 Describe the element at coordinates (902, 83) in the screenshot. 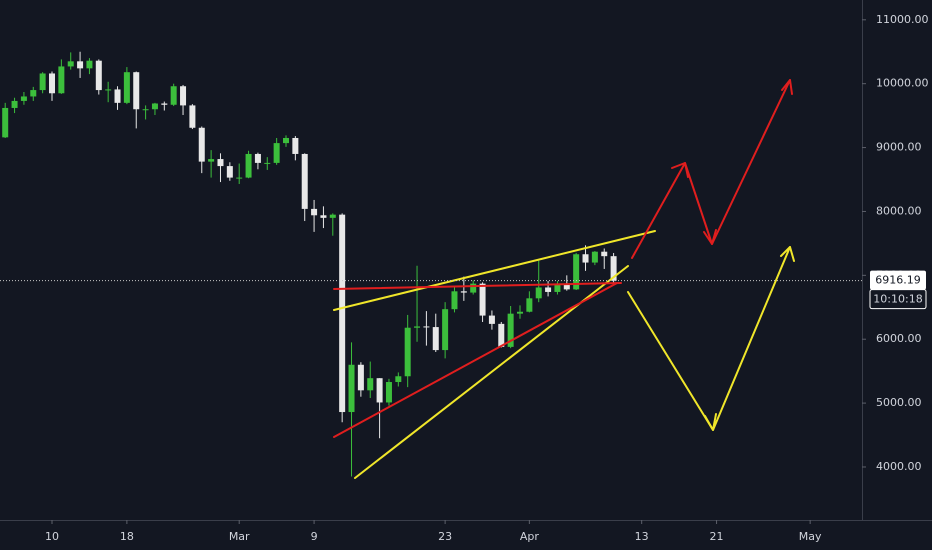

I see `y-tick-label: 10000.00` at that location.